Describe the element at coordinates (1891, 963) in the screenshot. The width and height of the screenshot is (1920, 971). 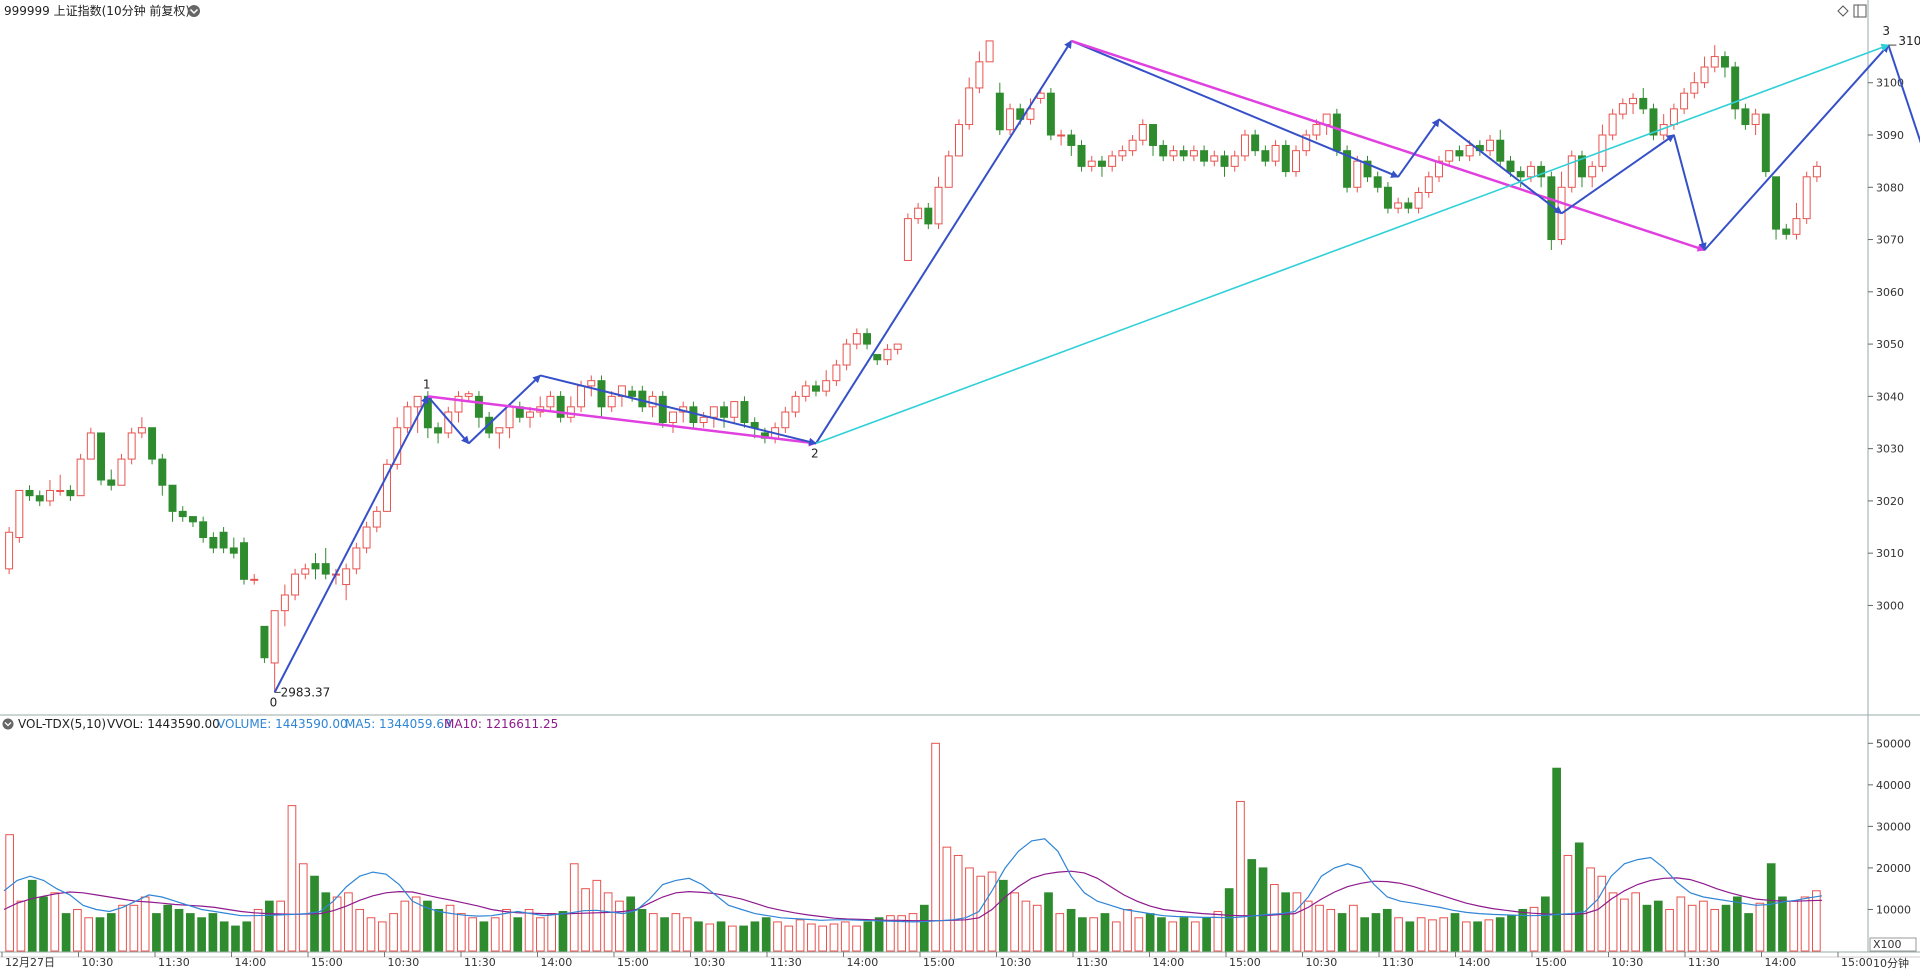
I see `period-label: 10分钟` at that location.